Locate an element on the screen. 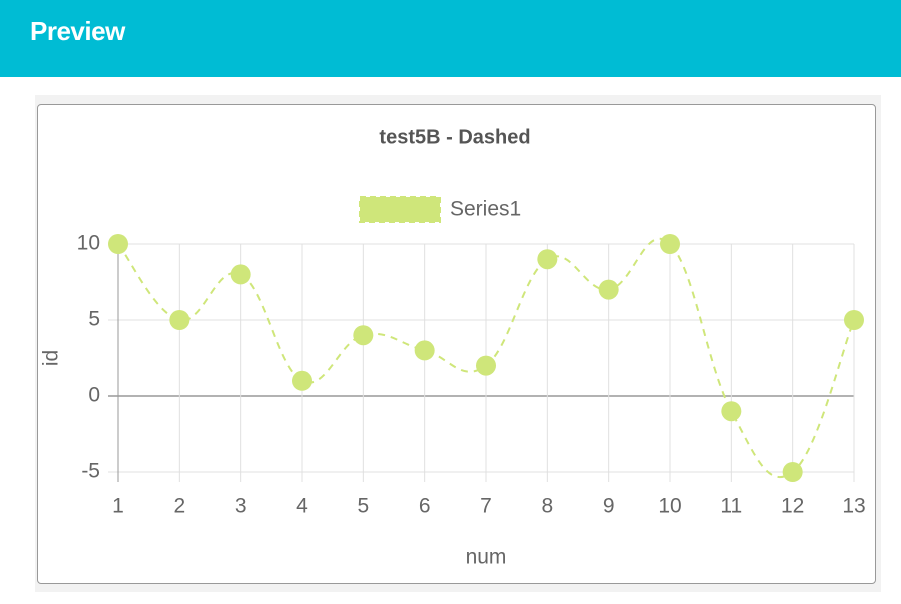 The image size is (901, 604). x-tick-label: 9 is located at coordinates (609, 506).